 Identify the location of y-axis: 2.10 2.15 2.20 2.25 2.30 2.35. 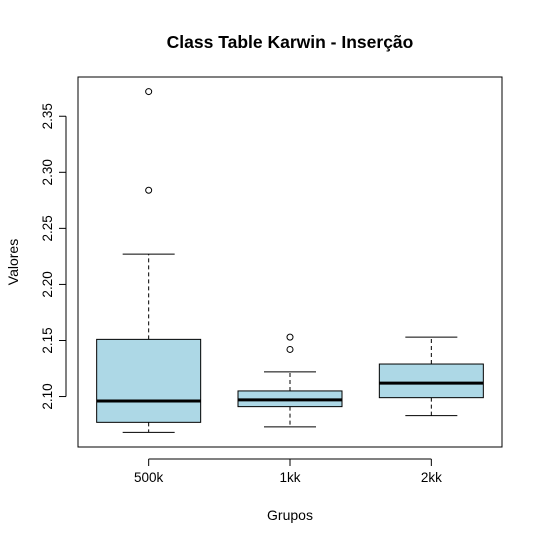
(53, 256).